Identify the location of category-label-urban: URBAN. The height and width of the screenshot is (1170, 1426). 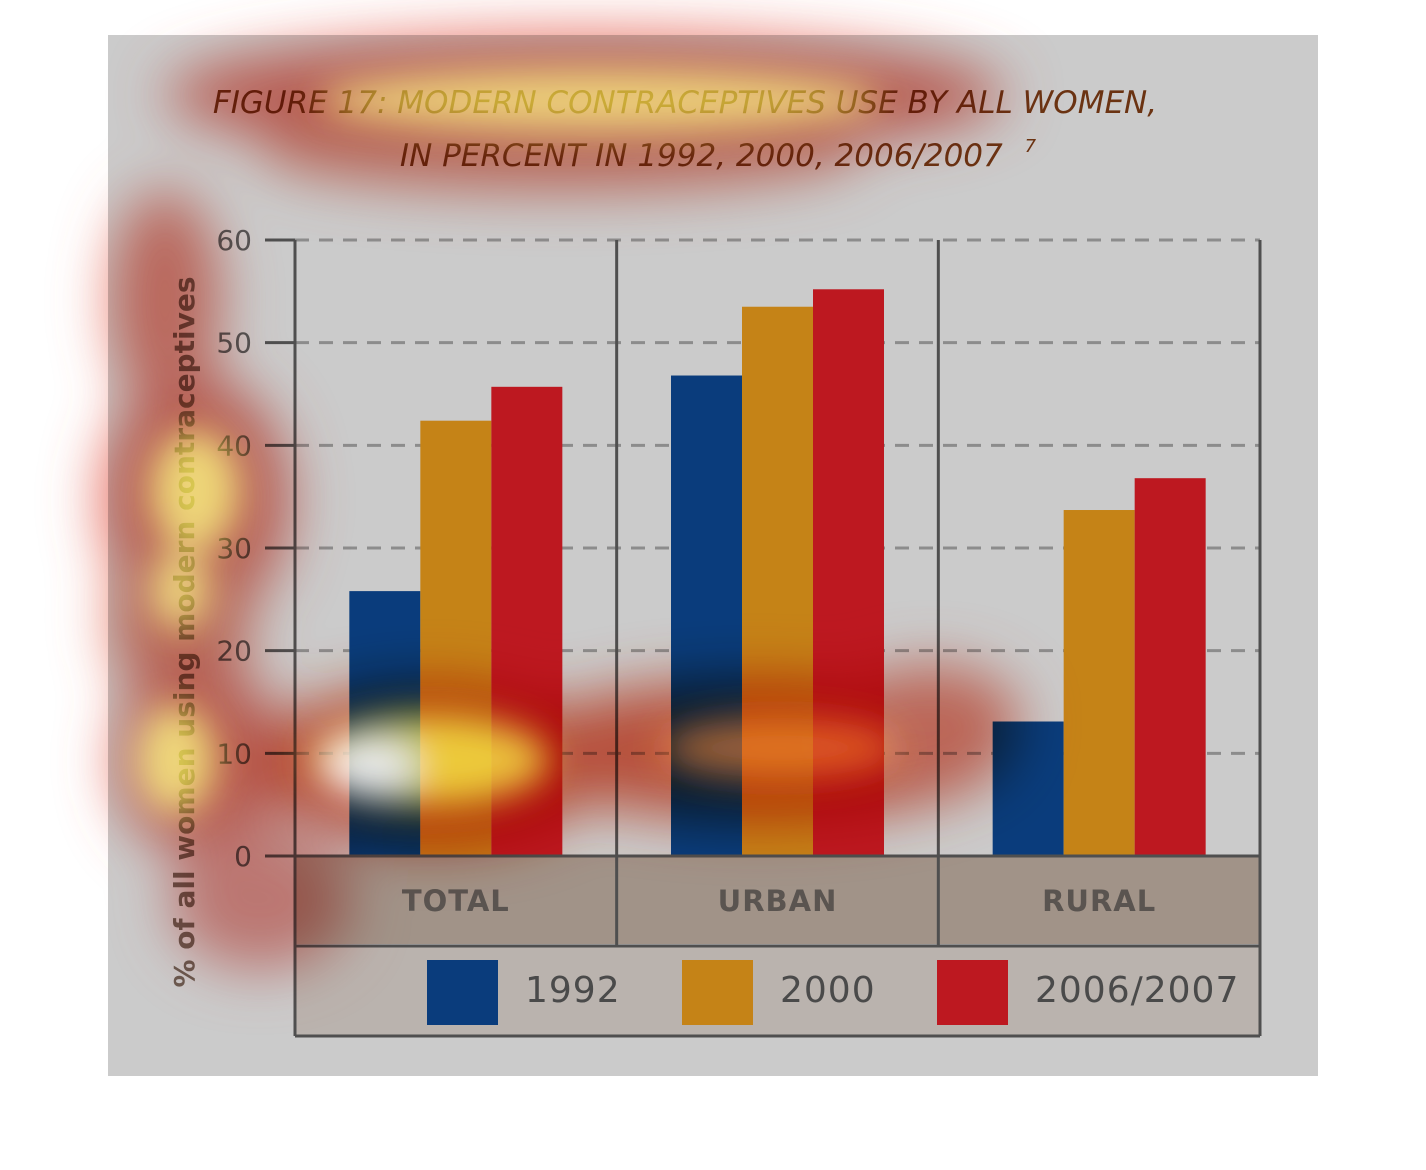
(778, 901).